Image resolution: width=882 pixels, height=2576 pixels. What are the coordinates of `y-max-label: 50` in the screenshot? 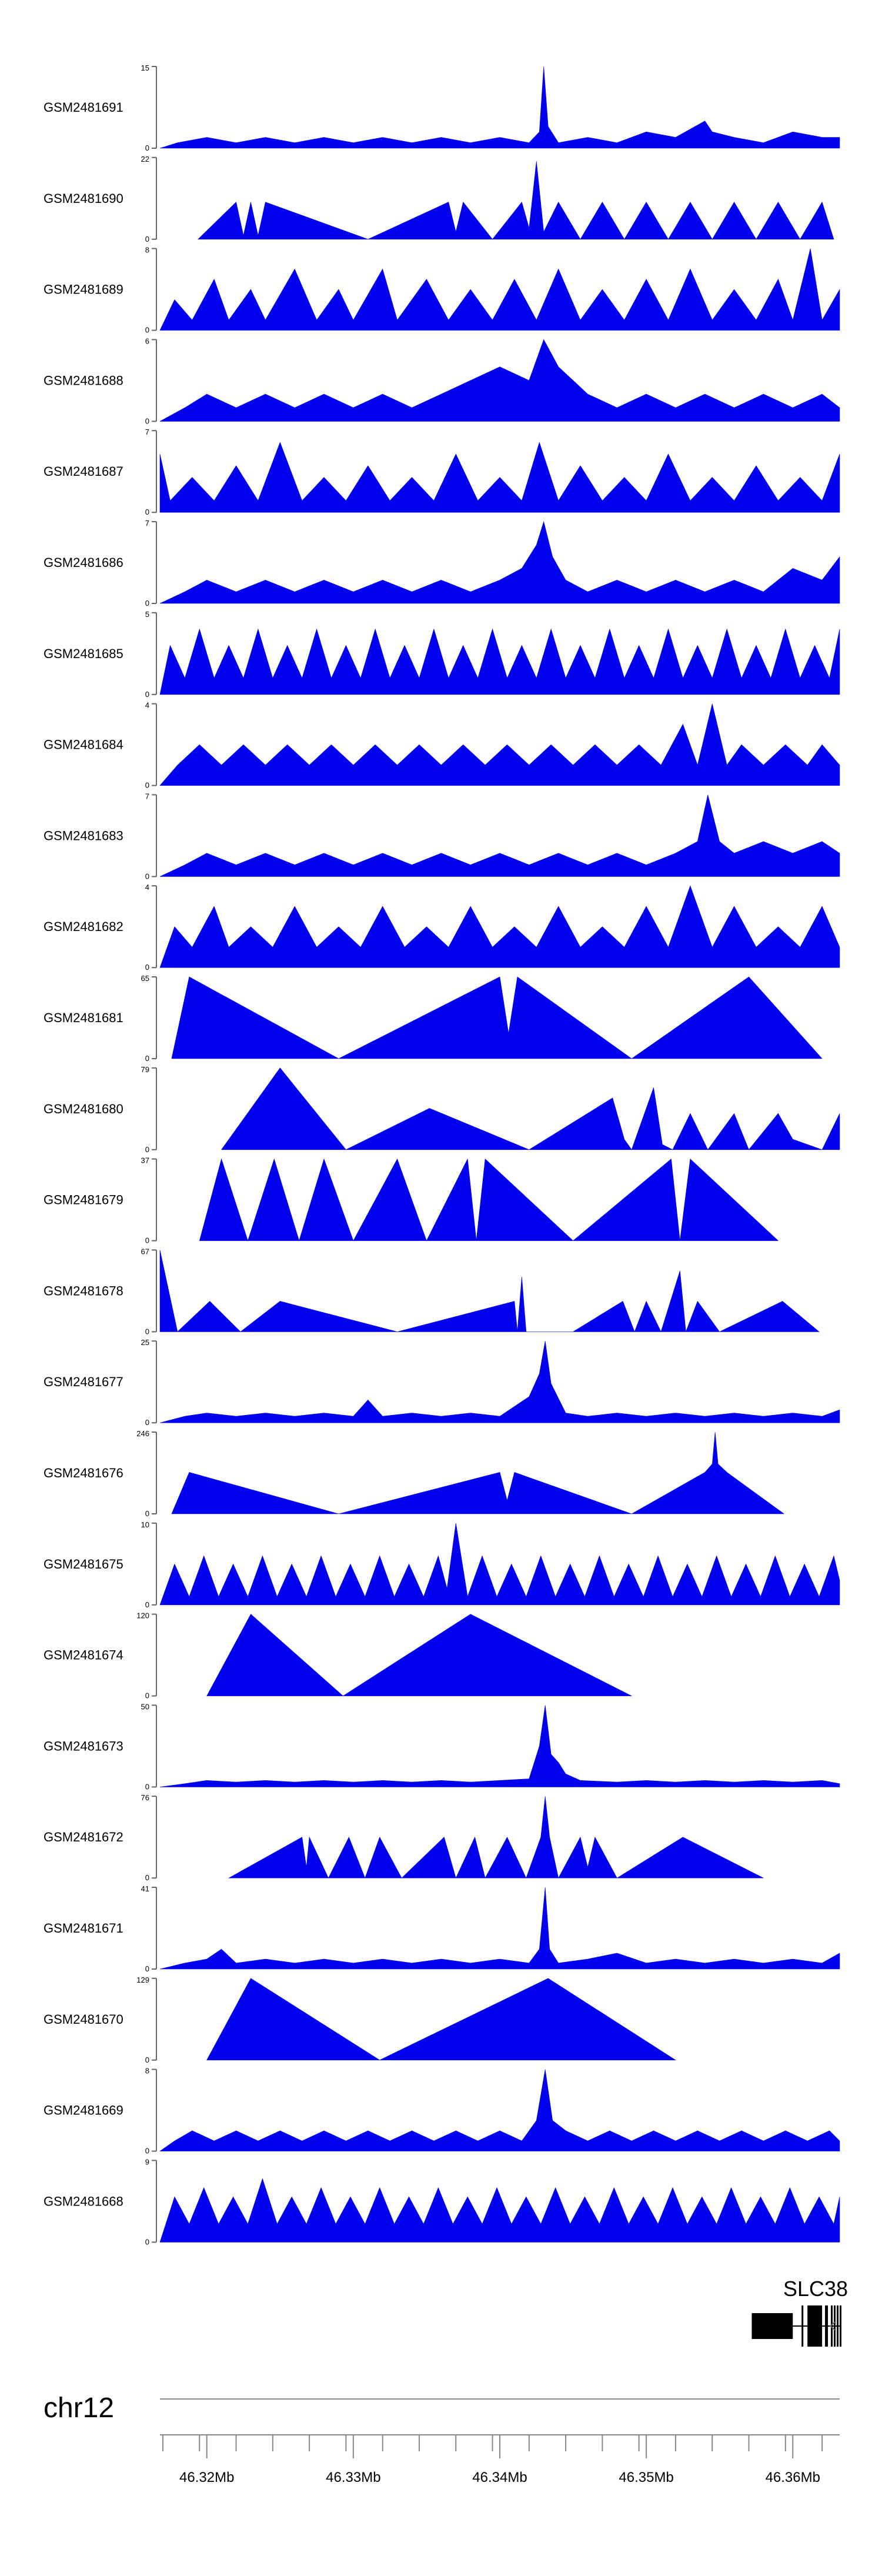 It's located at (145, 1706).